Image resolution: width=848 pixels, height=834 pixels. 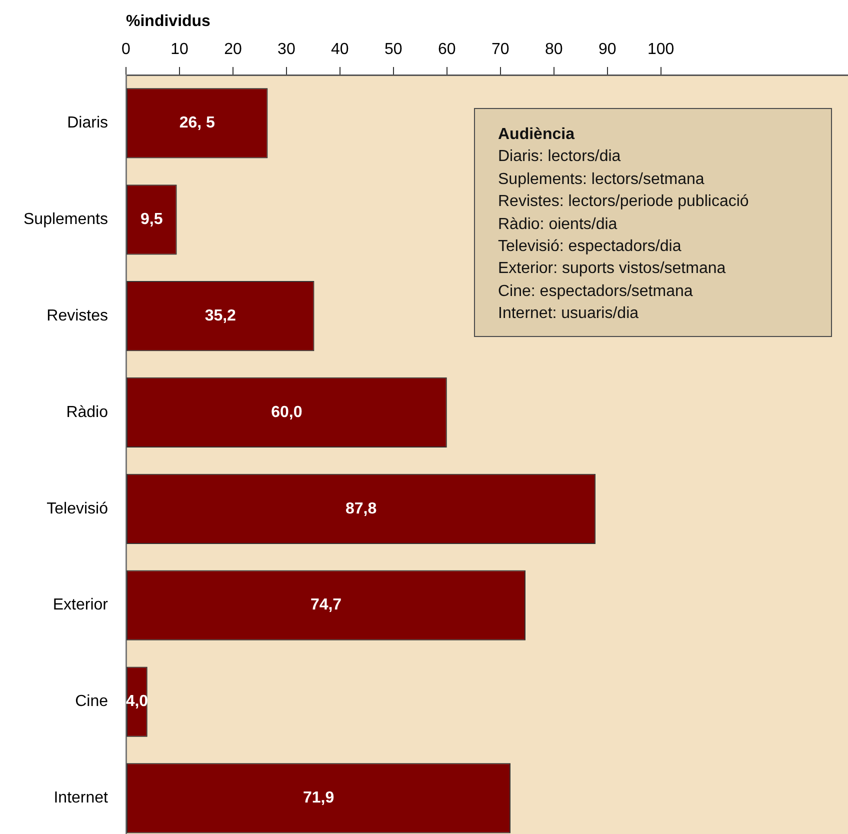 I want to click on y-tick-label: Internet, so click(x=81, y=798).